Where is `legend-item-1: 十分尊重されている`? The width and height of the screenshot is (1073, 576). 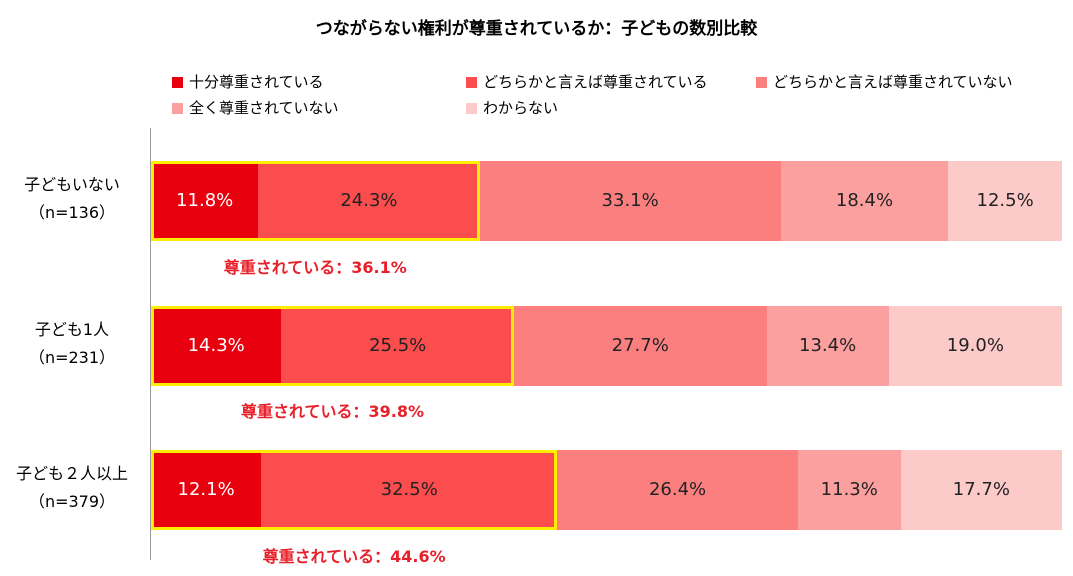 legend-item-1: 十分尊重されている is located at coordinates (248, 82).